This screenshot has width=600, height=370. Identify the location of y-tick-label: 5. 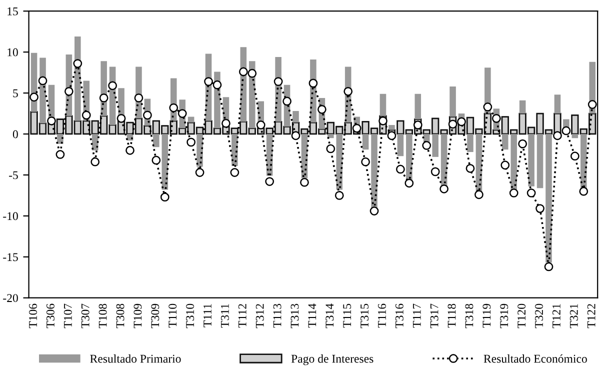
(15, 93).